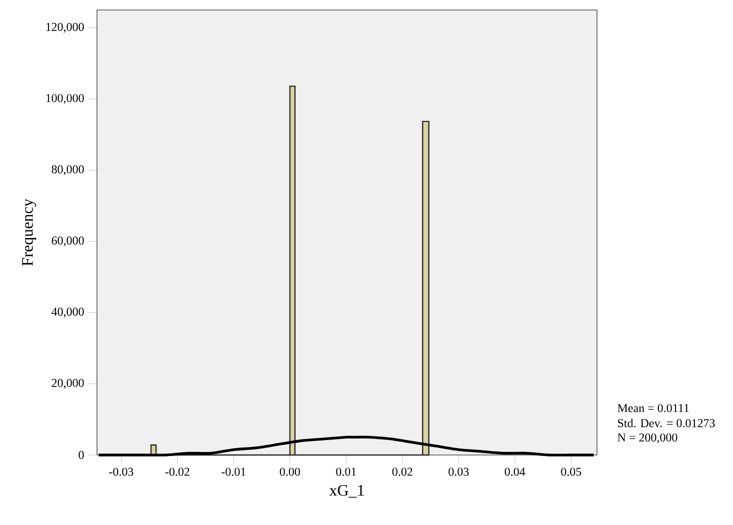 The width and height of the screenshot is (733, 525). Describe the element at coordinates (648, 438) in the screenshot. I see `text: N = 200,000` at that location.